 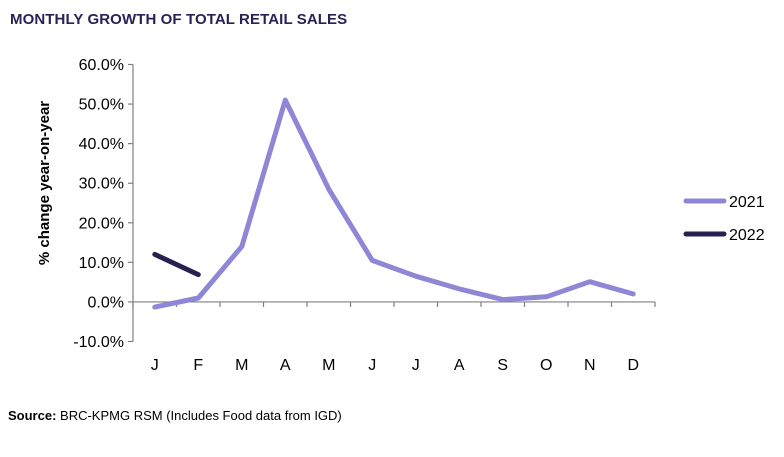 What do you see at coordinates (179, 19) in the screenshot?
I see `chart-title: MONTHLY GROWTH OF TOTAL RETAIL SALES` at bounding box center [179, 19].